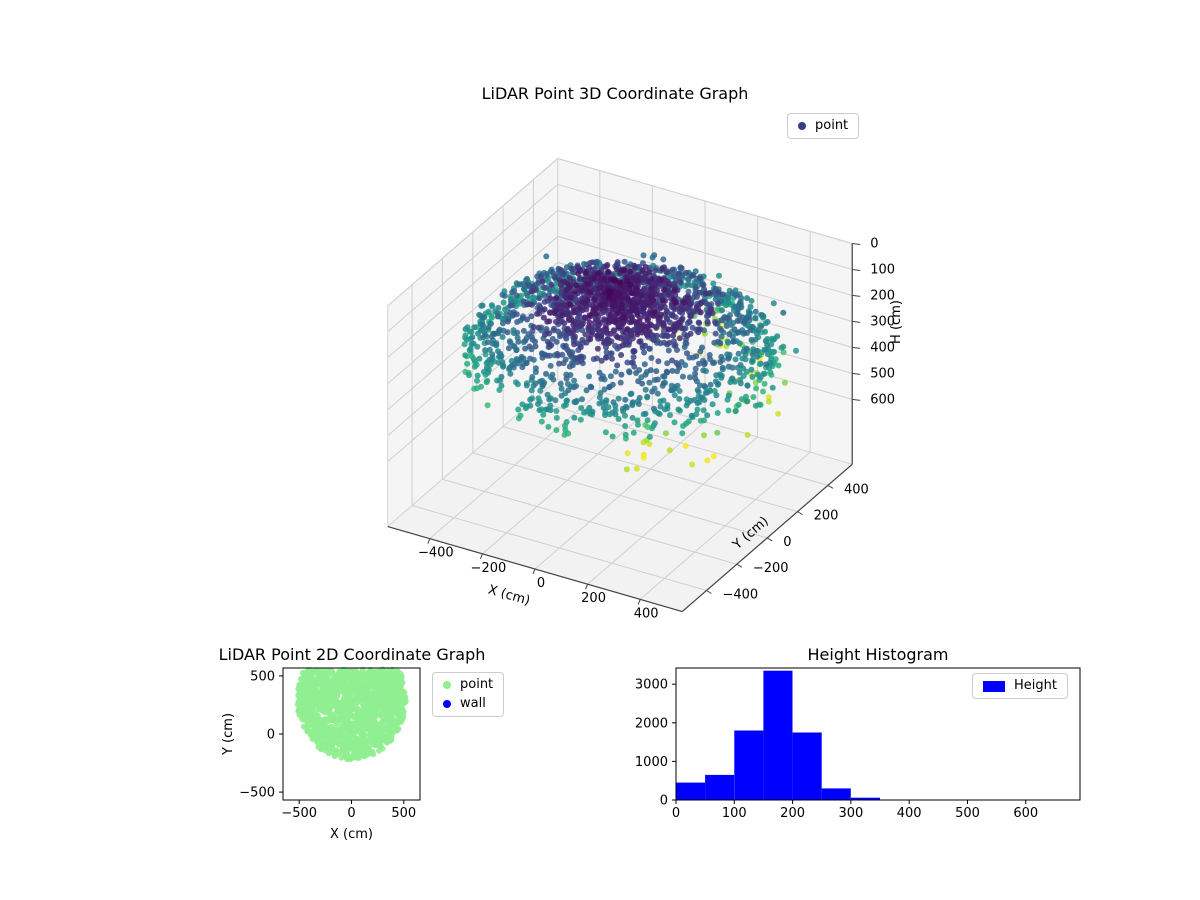  Describe the element at coordinates (473, 703) in the screenshot. I see `wall-legend-label: wall` at that location.